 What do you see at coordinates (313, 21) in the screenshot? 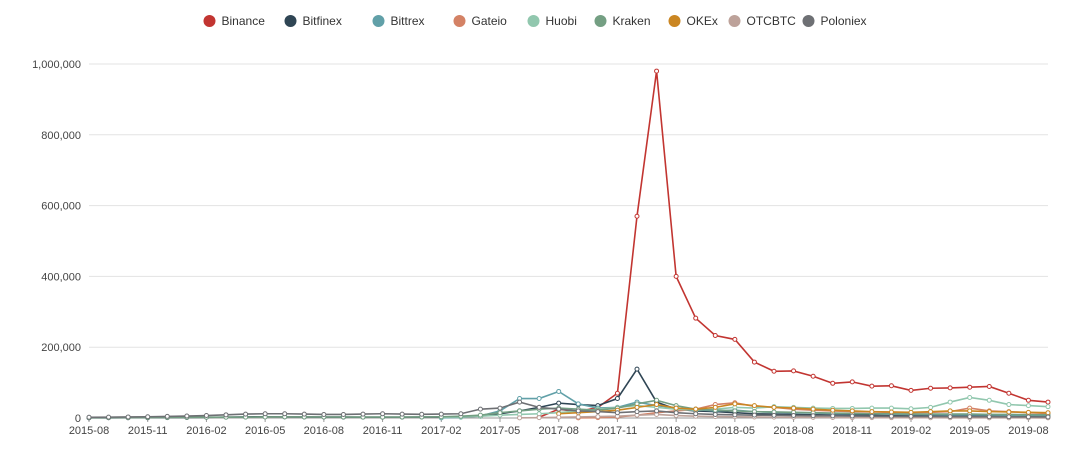
I see `legend-item-bitfinex: Bitfinex` at bounding box center [313, 21].